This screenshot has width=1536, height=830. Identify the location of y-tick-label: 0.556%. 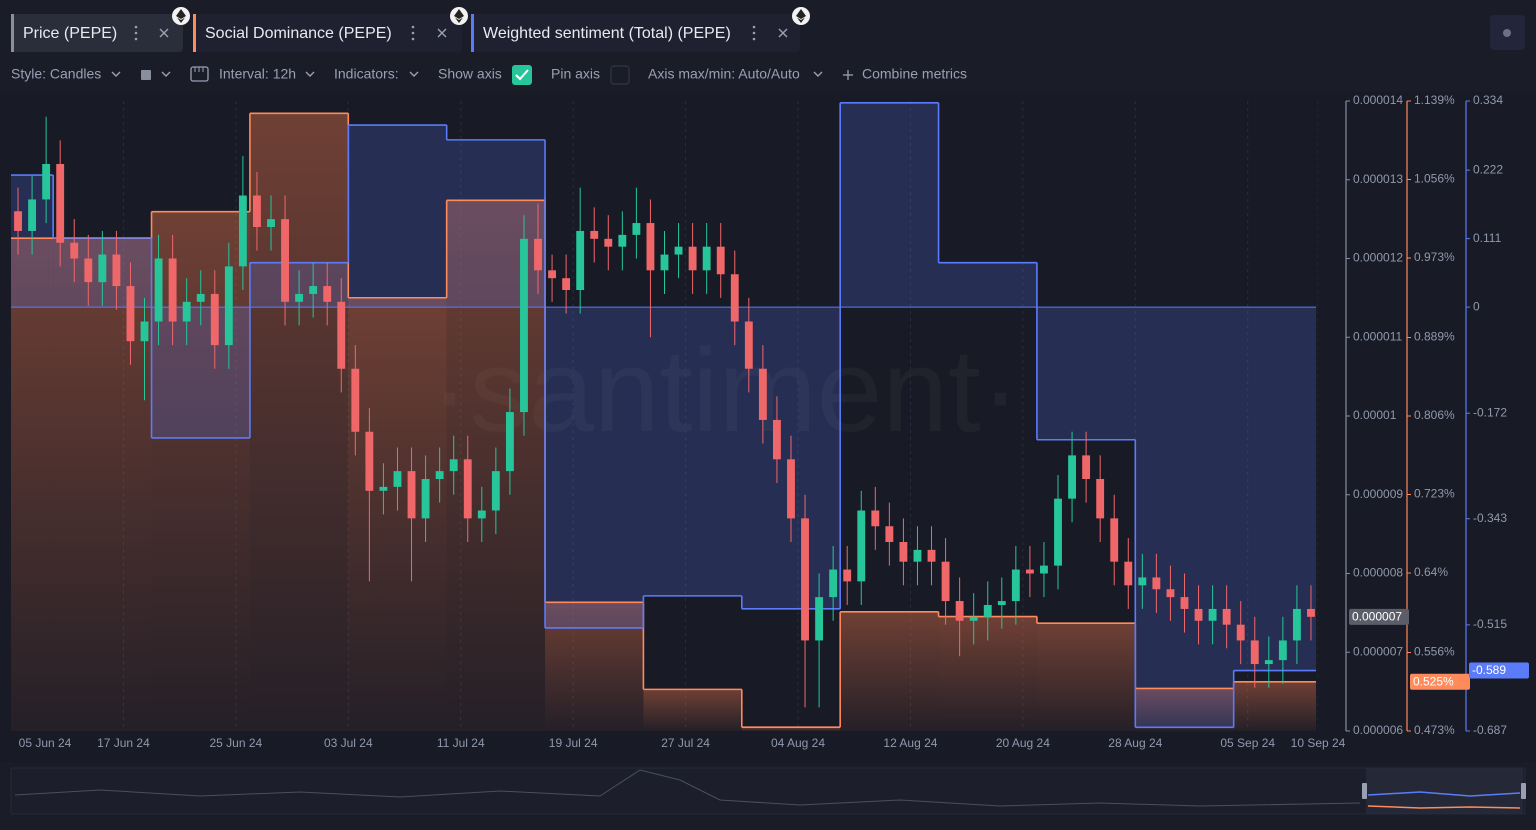
(1434, 652).